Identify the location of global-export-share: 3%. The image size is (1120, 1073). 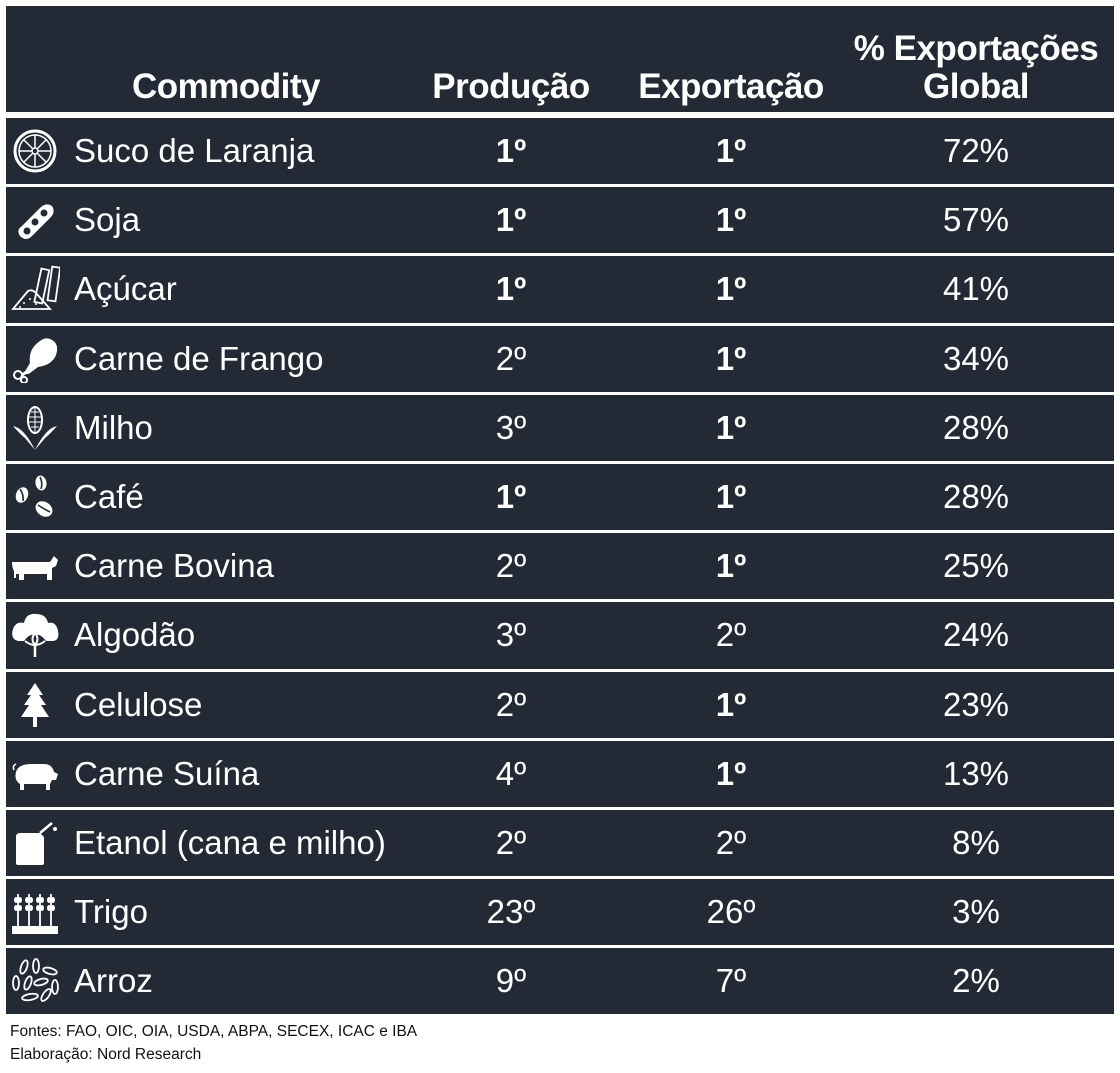
(976, 912).